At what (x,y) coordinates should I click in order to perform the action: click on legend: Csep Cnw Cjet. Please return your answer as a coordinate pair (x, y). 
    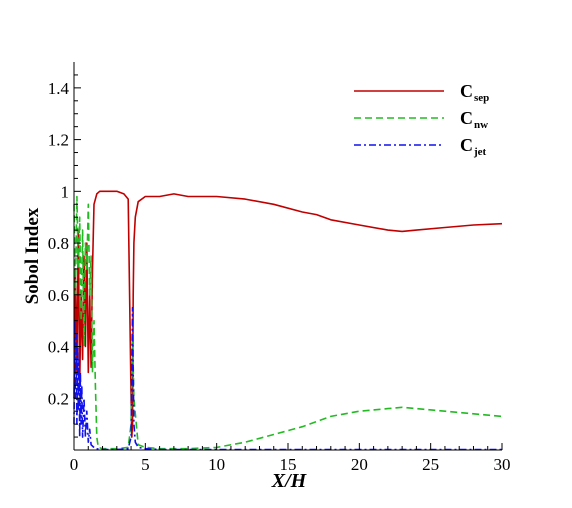
    Looking at the image, I should click on (421, 119).